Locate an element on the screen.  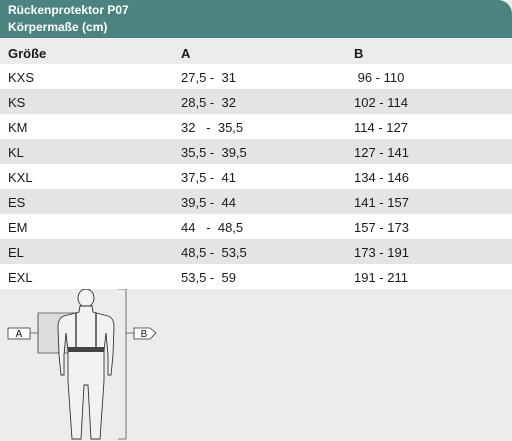
a-cell: 28,5 - 32 is located at coordinates (208, 102).